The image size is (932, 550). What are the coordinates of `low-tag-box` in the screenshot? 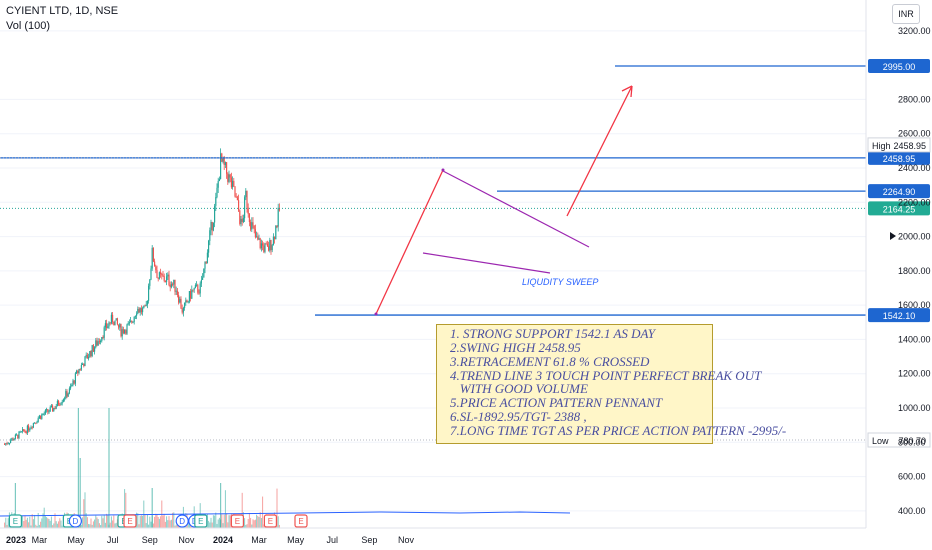 It's located at (899, 440).